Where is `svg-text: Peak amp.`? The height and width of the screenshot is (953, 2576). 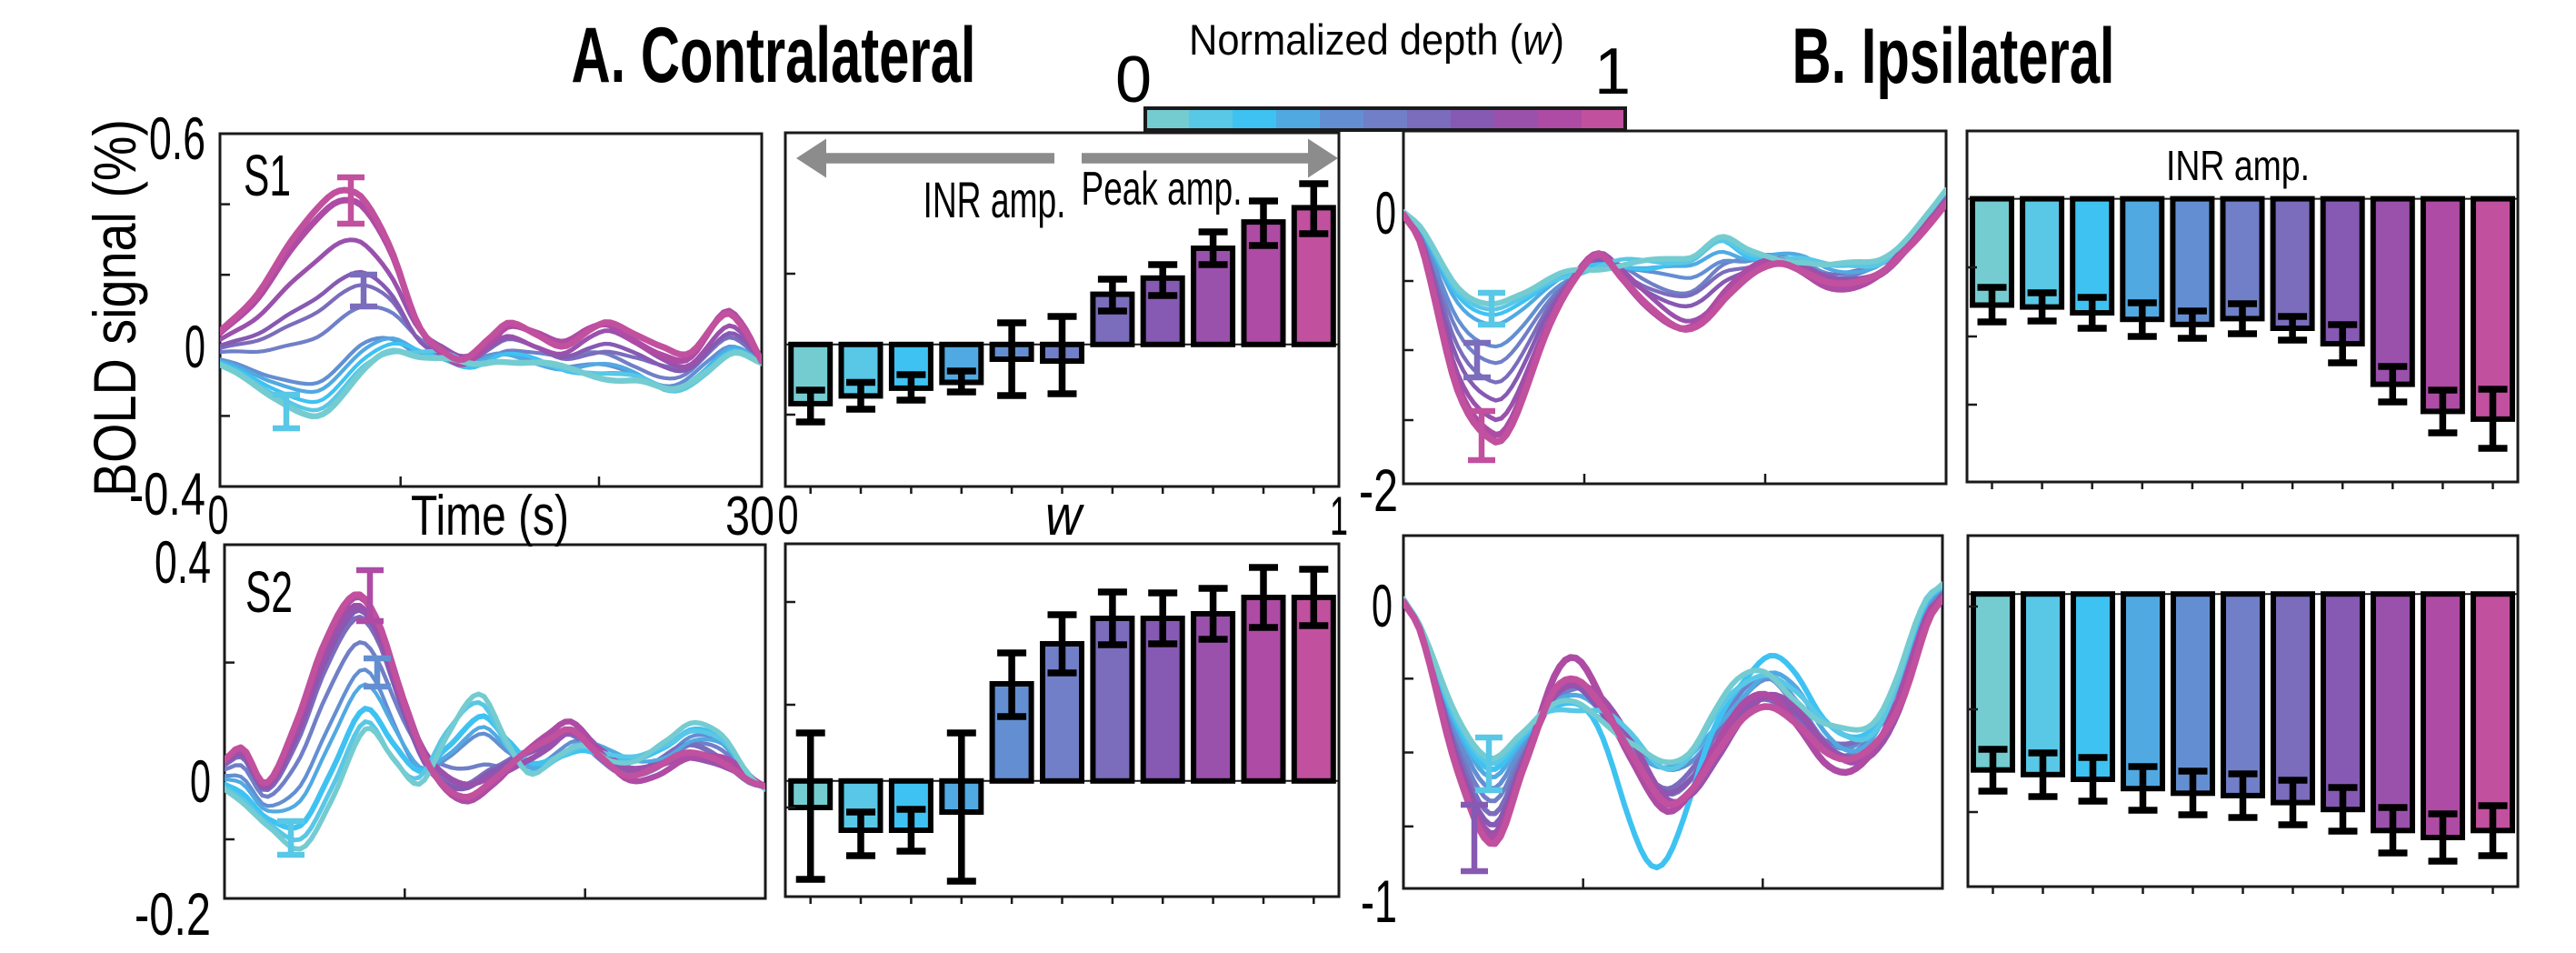
svg-text: Peak amp. is located at coordinates (1162, 189).